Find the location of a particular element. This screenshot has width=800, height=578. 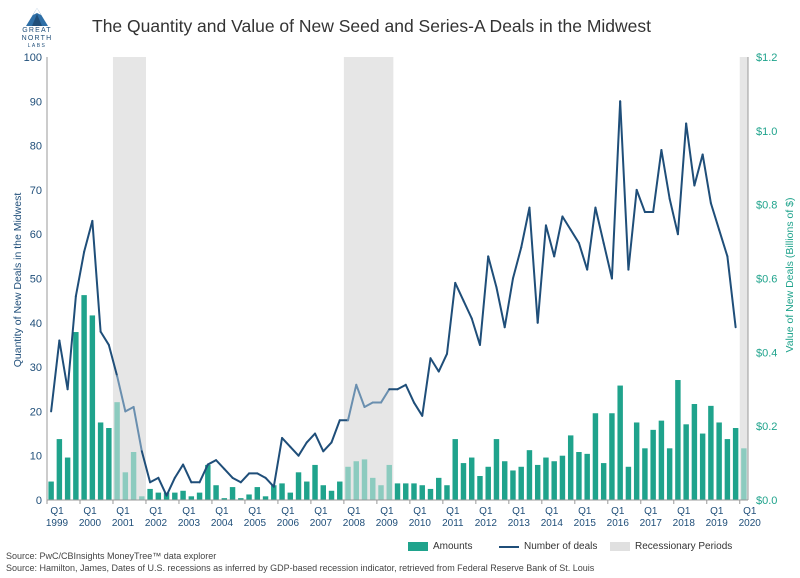

x-tick-label: 2012 is located at coordinates (486, 523).